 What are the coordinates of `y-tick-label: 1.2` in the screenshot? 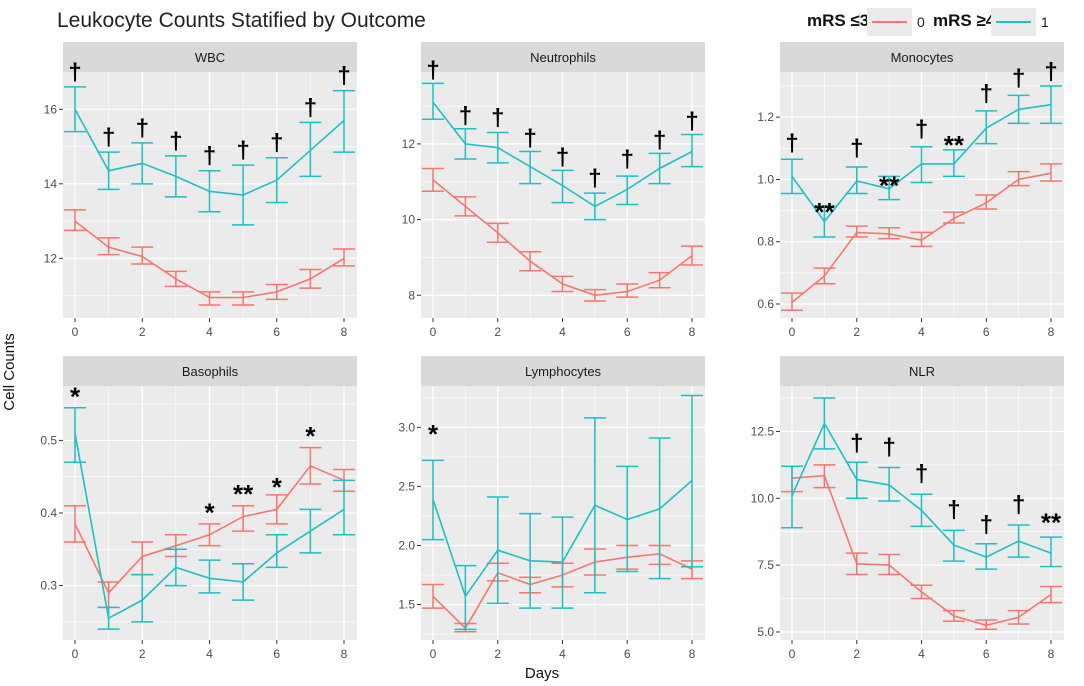 It's located at (765, 117).